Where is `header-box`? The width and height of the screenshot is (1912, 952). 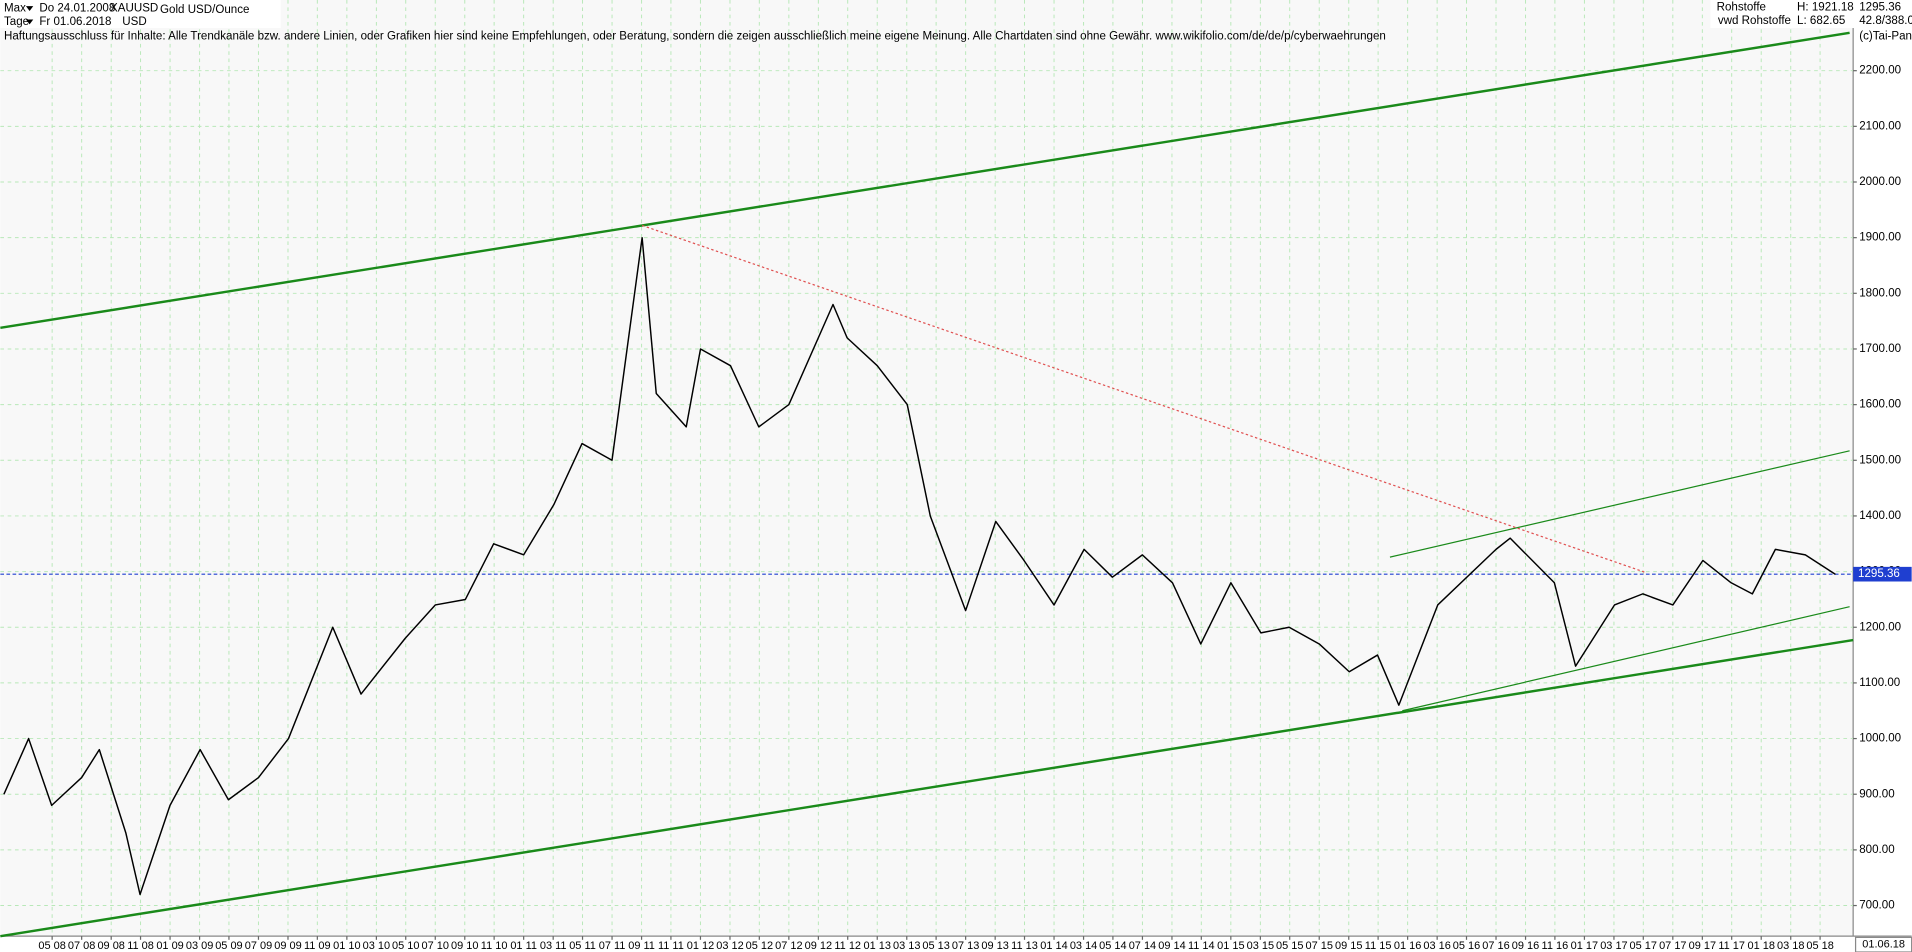
header-box is located at coordinates (140, 14).